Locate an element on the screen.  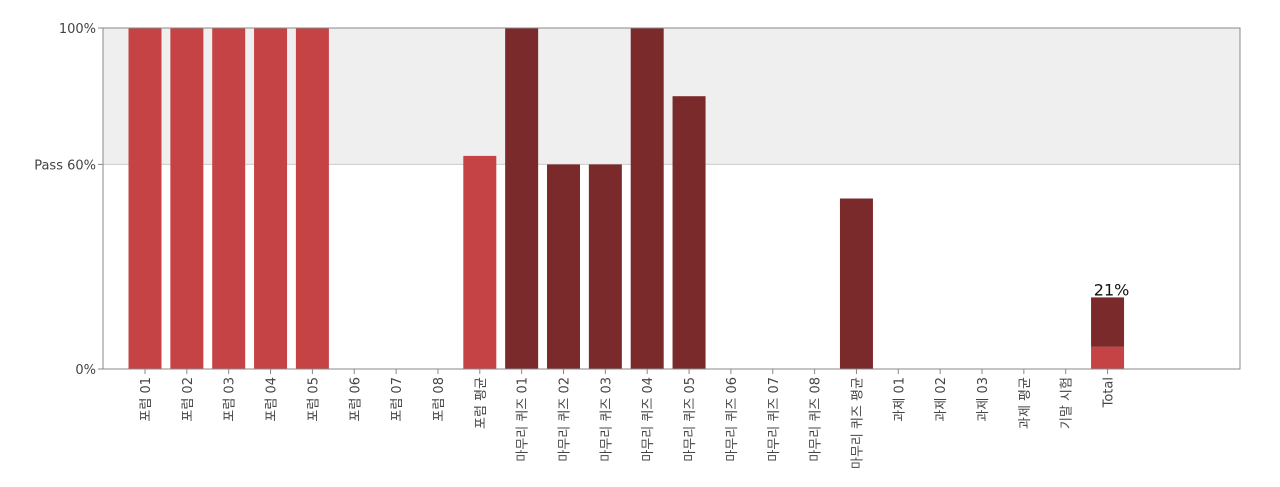
x-category-label: 포럼 04 is located at coordinates (272, 399).